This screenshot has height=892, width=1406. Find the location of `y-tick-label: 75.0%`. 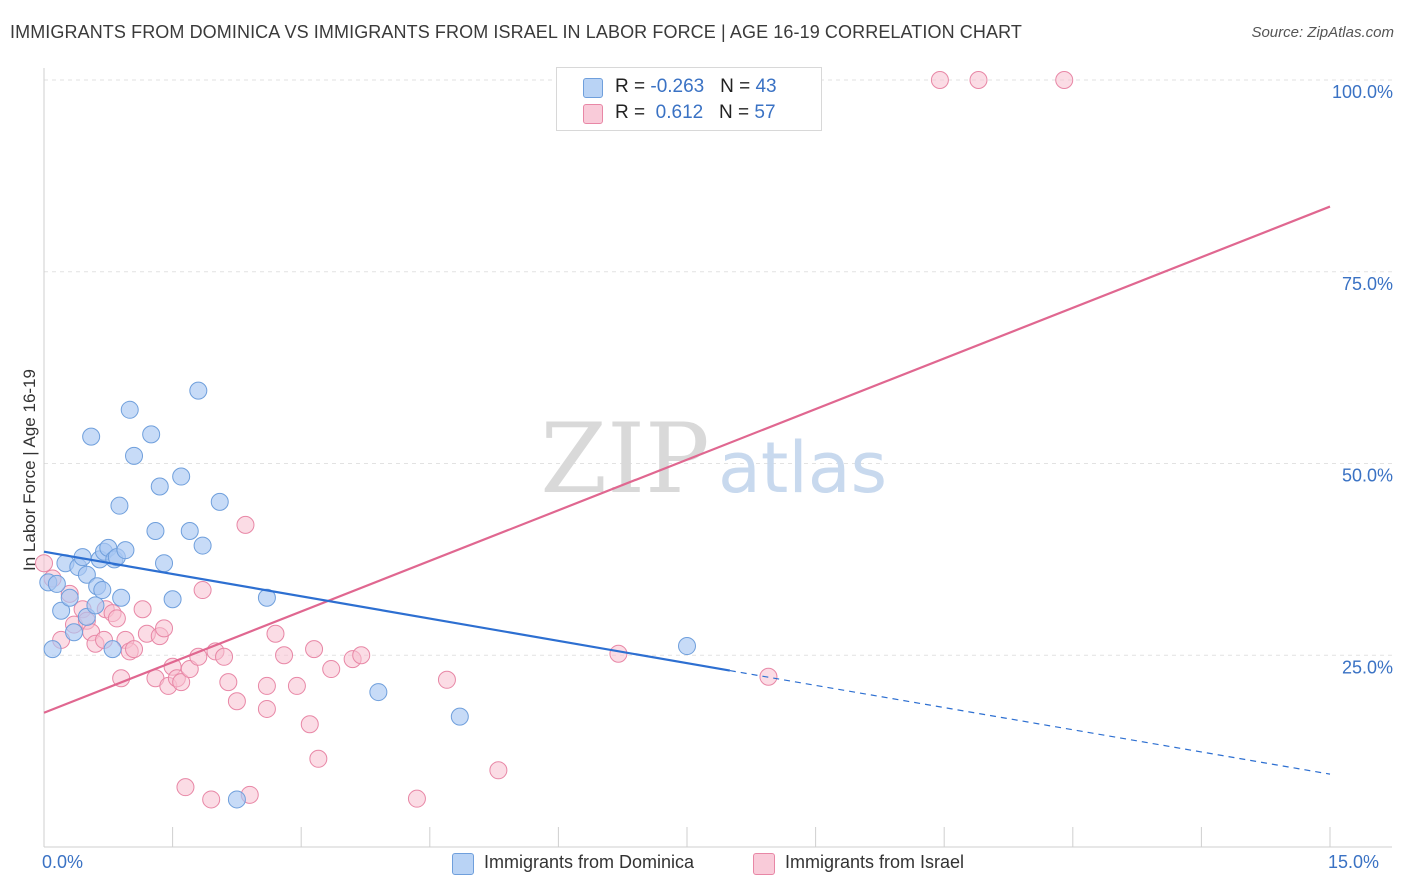

y-tick-label: 75.0% is located at coordinates (1367, 284).